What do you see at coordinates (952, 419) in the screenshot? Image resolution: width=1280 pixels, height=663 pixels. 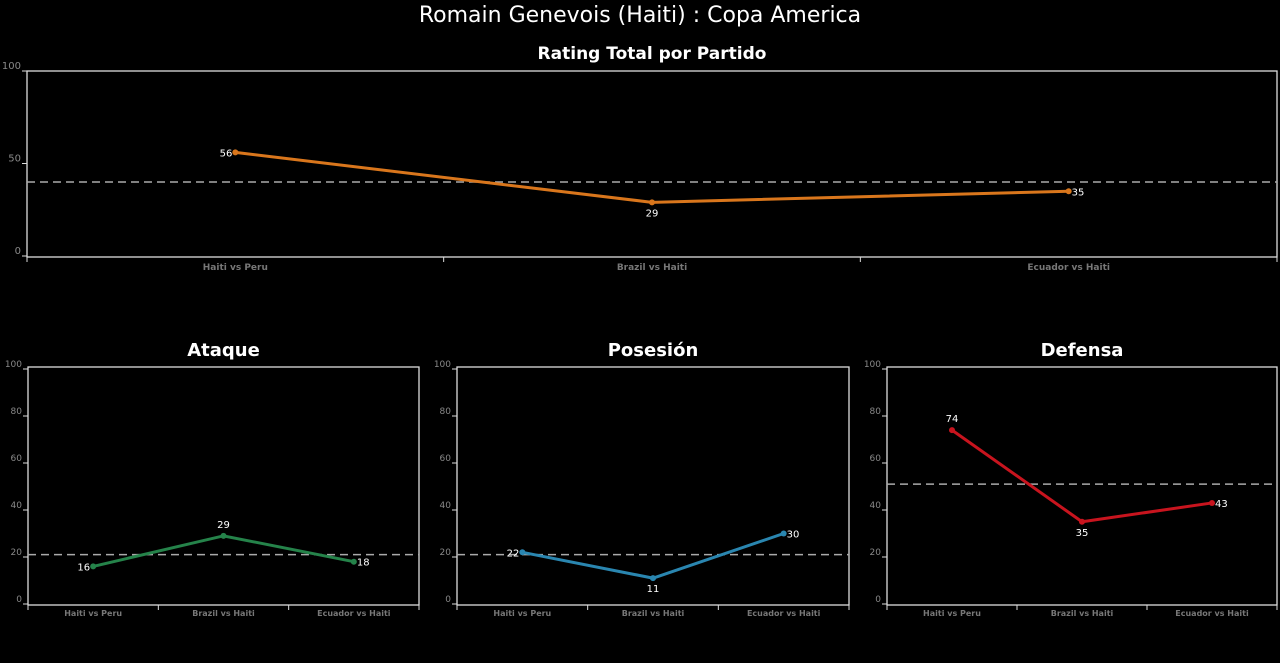 I see `data-label: 74` at bounding box center [952, 419].